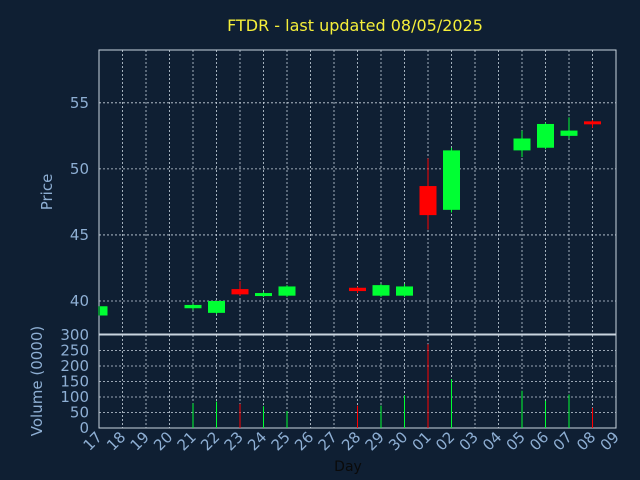 This screenshot has height=480, width=640. Describe the element at coordinates (74, 366) in the screenshot. I see `volume-tick-label: 200` at that location.